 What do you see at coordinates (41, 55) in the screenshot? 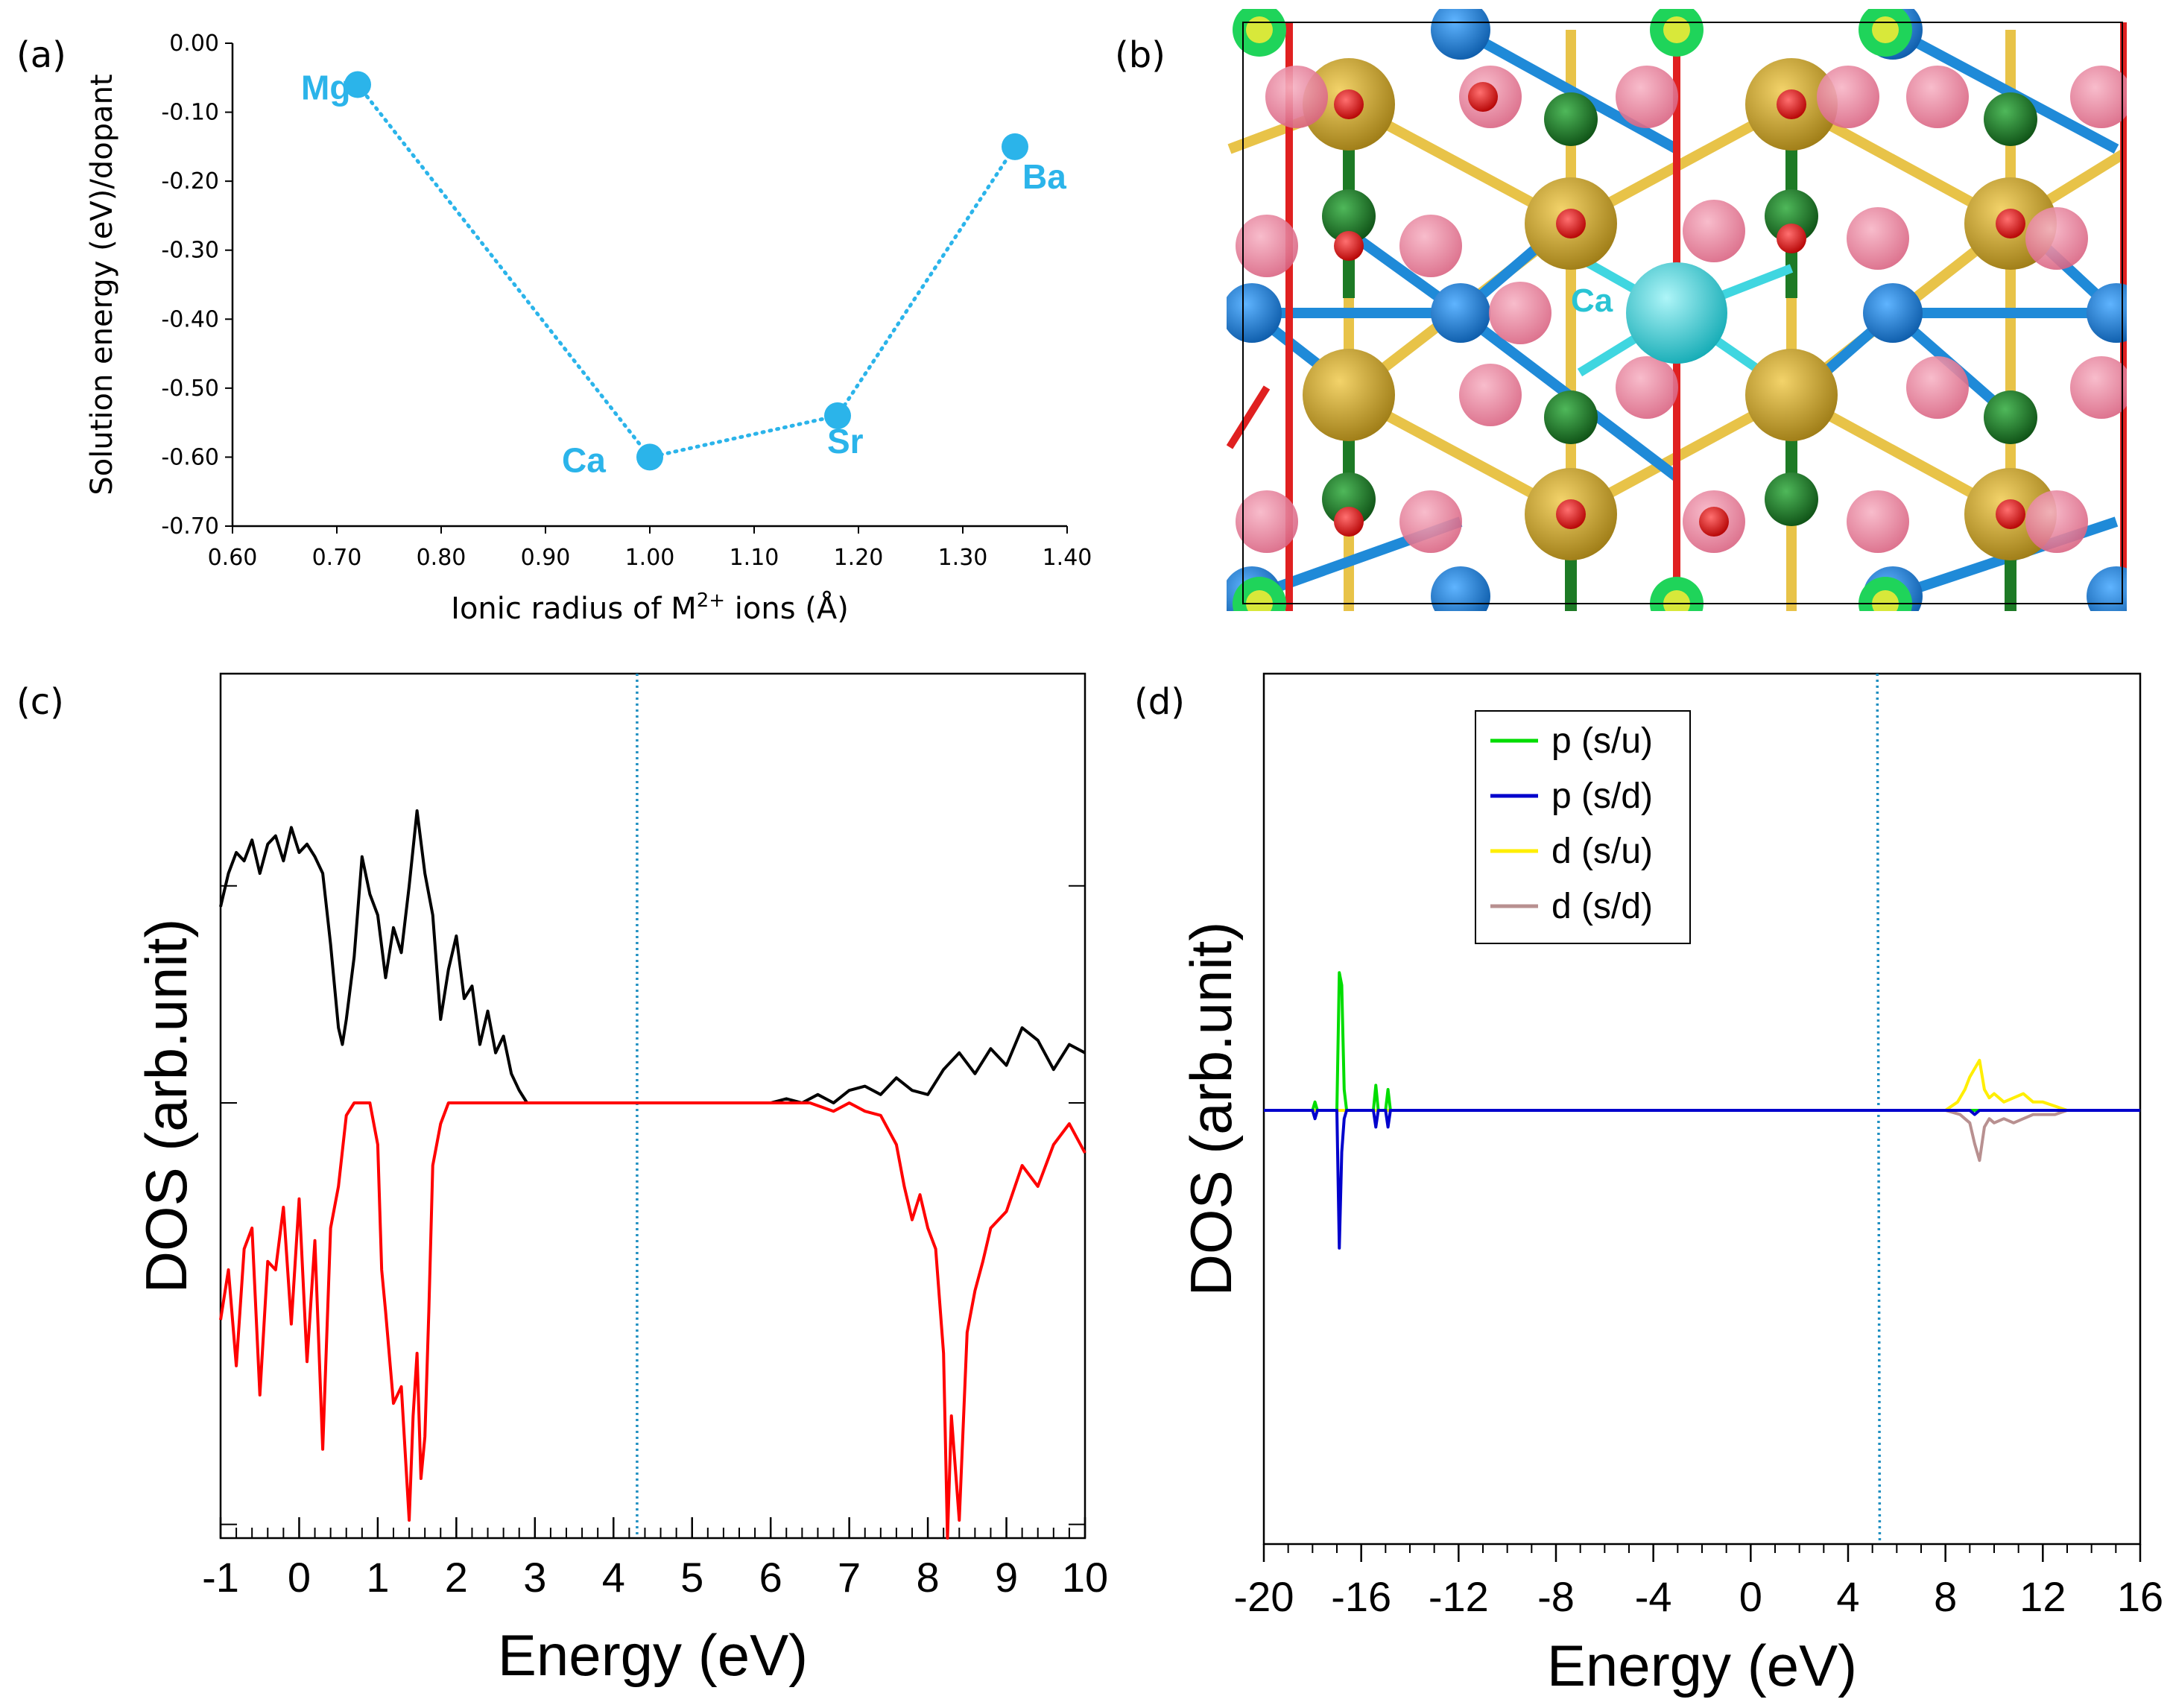
I see `panel-a-label: (a)` at bounding box center [41, 55].